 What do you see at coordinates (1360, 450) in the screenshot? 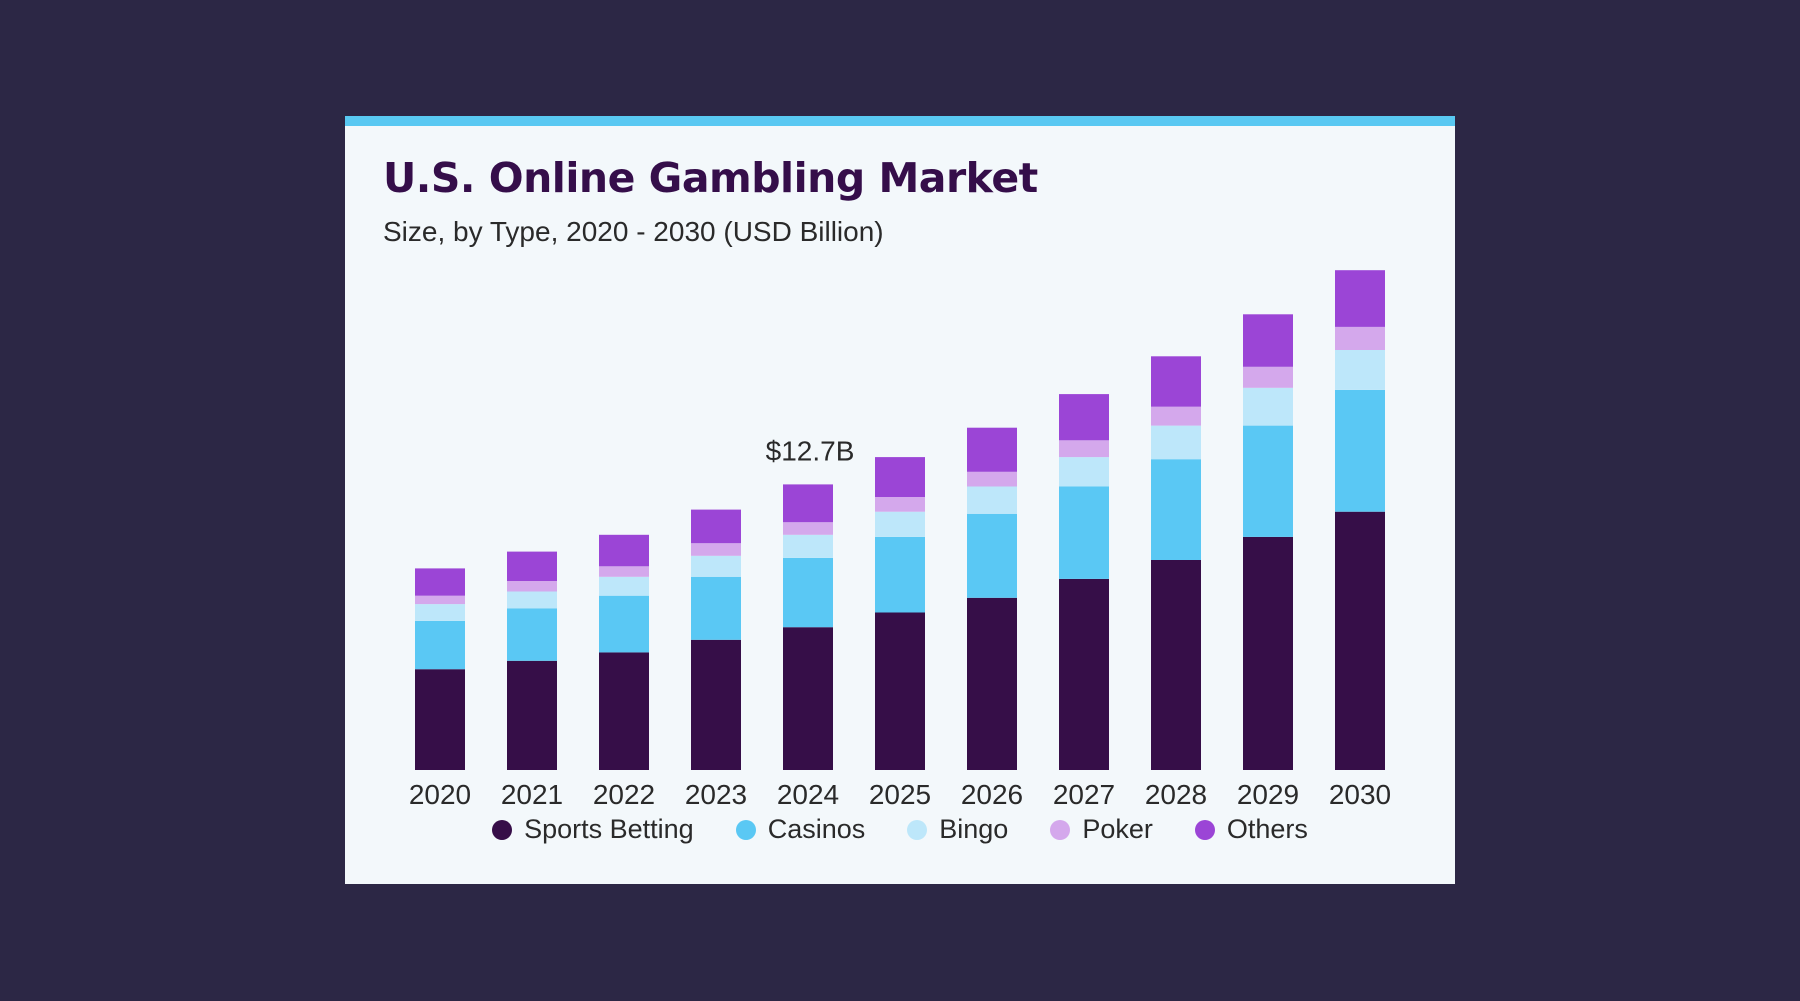
I see `bar-segment-casinos-2030` at bounding box center [1360, 450].